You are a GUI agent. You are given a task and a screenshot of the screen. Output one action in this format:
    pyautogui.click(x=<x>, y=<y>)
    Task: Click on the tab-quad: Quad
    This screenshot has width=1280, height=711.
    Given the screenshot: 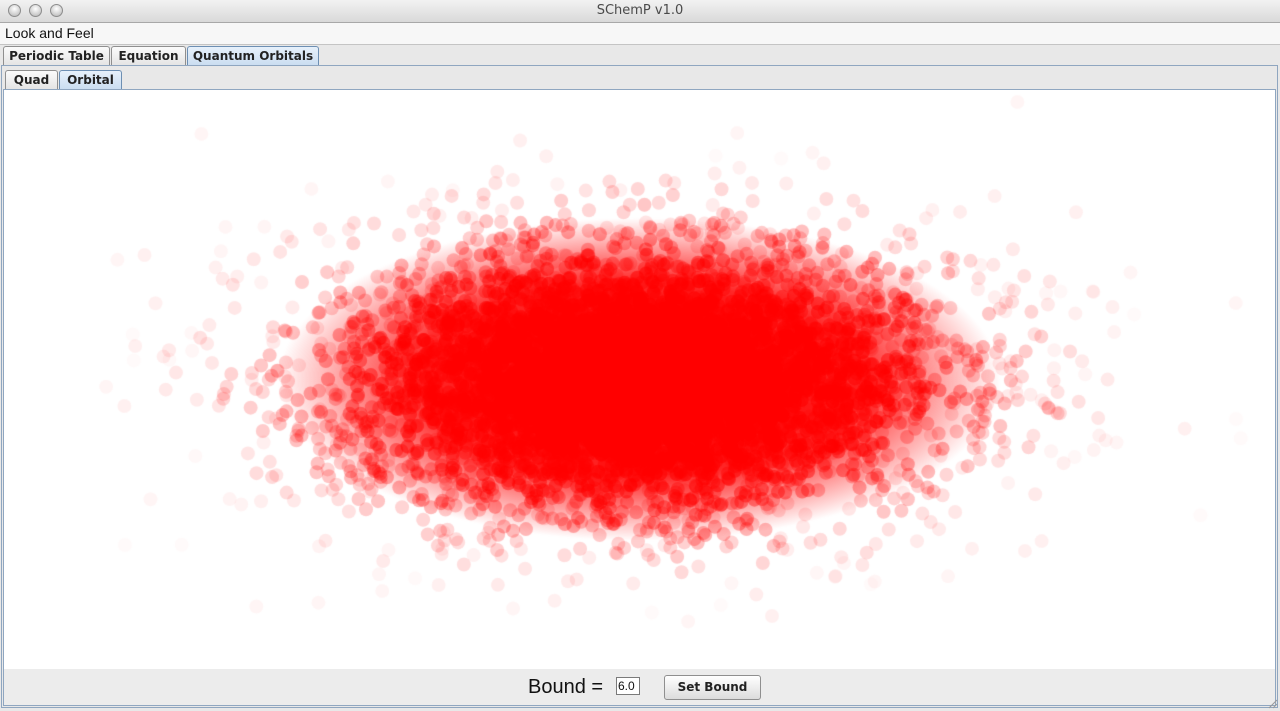 What is the action you would take?
    pyautogui.click(x=31, y=80)
    